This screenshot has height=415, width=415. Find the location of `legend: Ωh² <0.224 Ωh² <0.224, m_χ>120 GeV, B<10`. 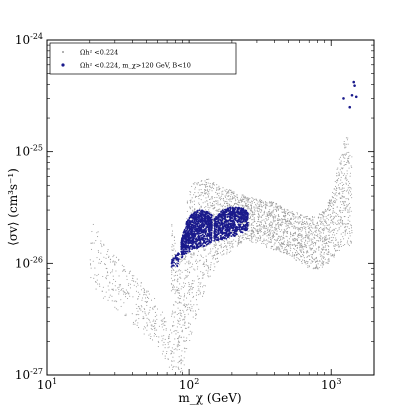

legend: Ωh² <0.224 Ωh² <0.224, m_χ>120 GeV, B<10 is located at coordinates (143, 58).